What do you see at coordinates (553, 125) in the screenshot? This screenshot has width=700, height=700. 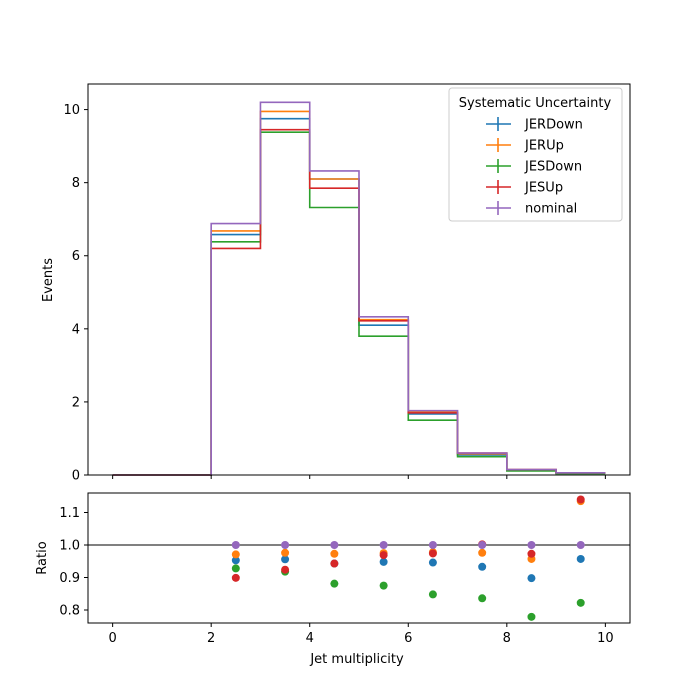 I see `legend-entry-jerdown: JERDown` at bounding box center [553, 125].